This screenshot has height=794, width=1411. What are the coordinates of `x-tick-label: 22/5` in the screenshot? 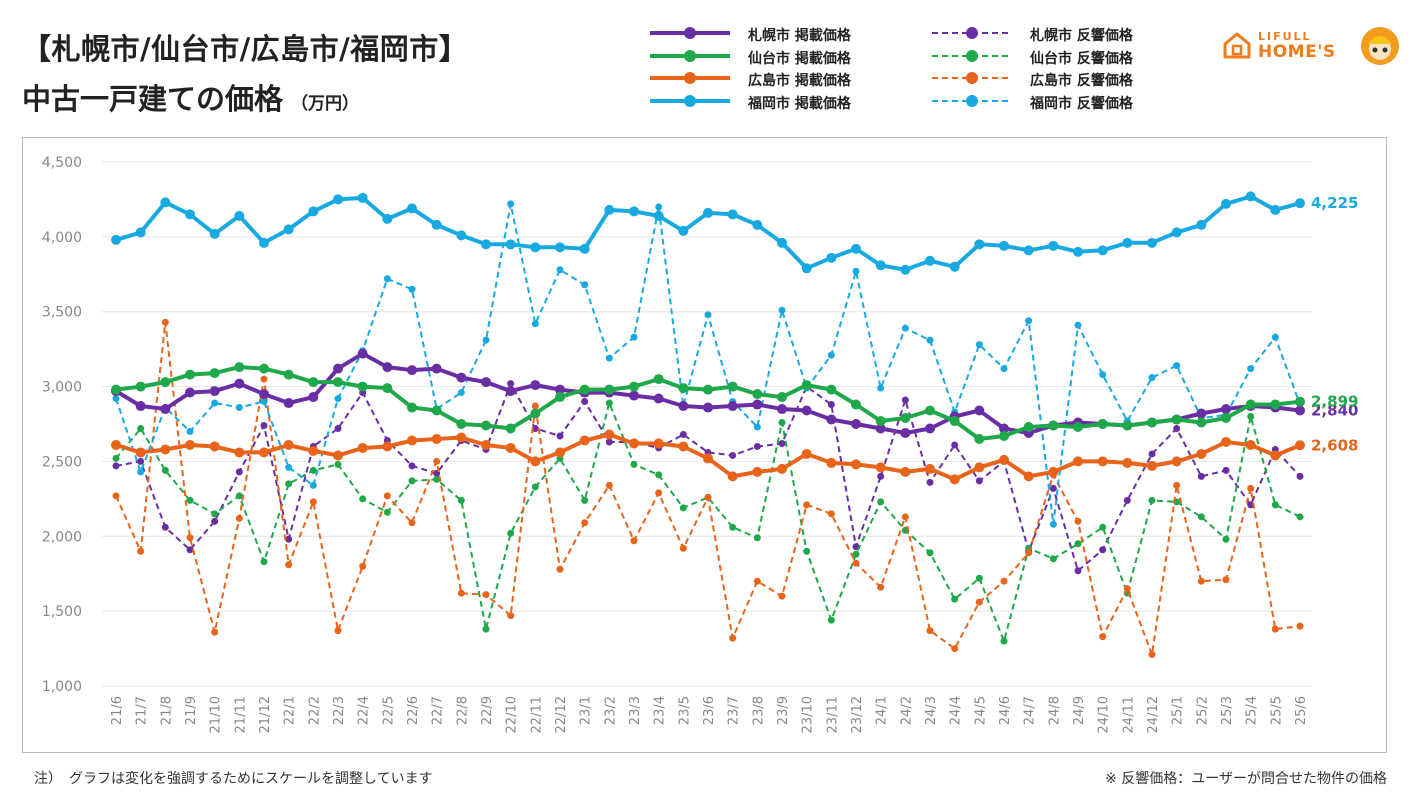 It's located at (388, 710).